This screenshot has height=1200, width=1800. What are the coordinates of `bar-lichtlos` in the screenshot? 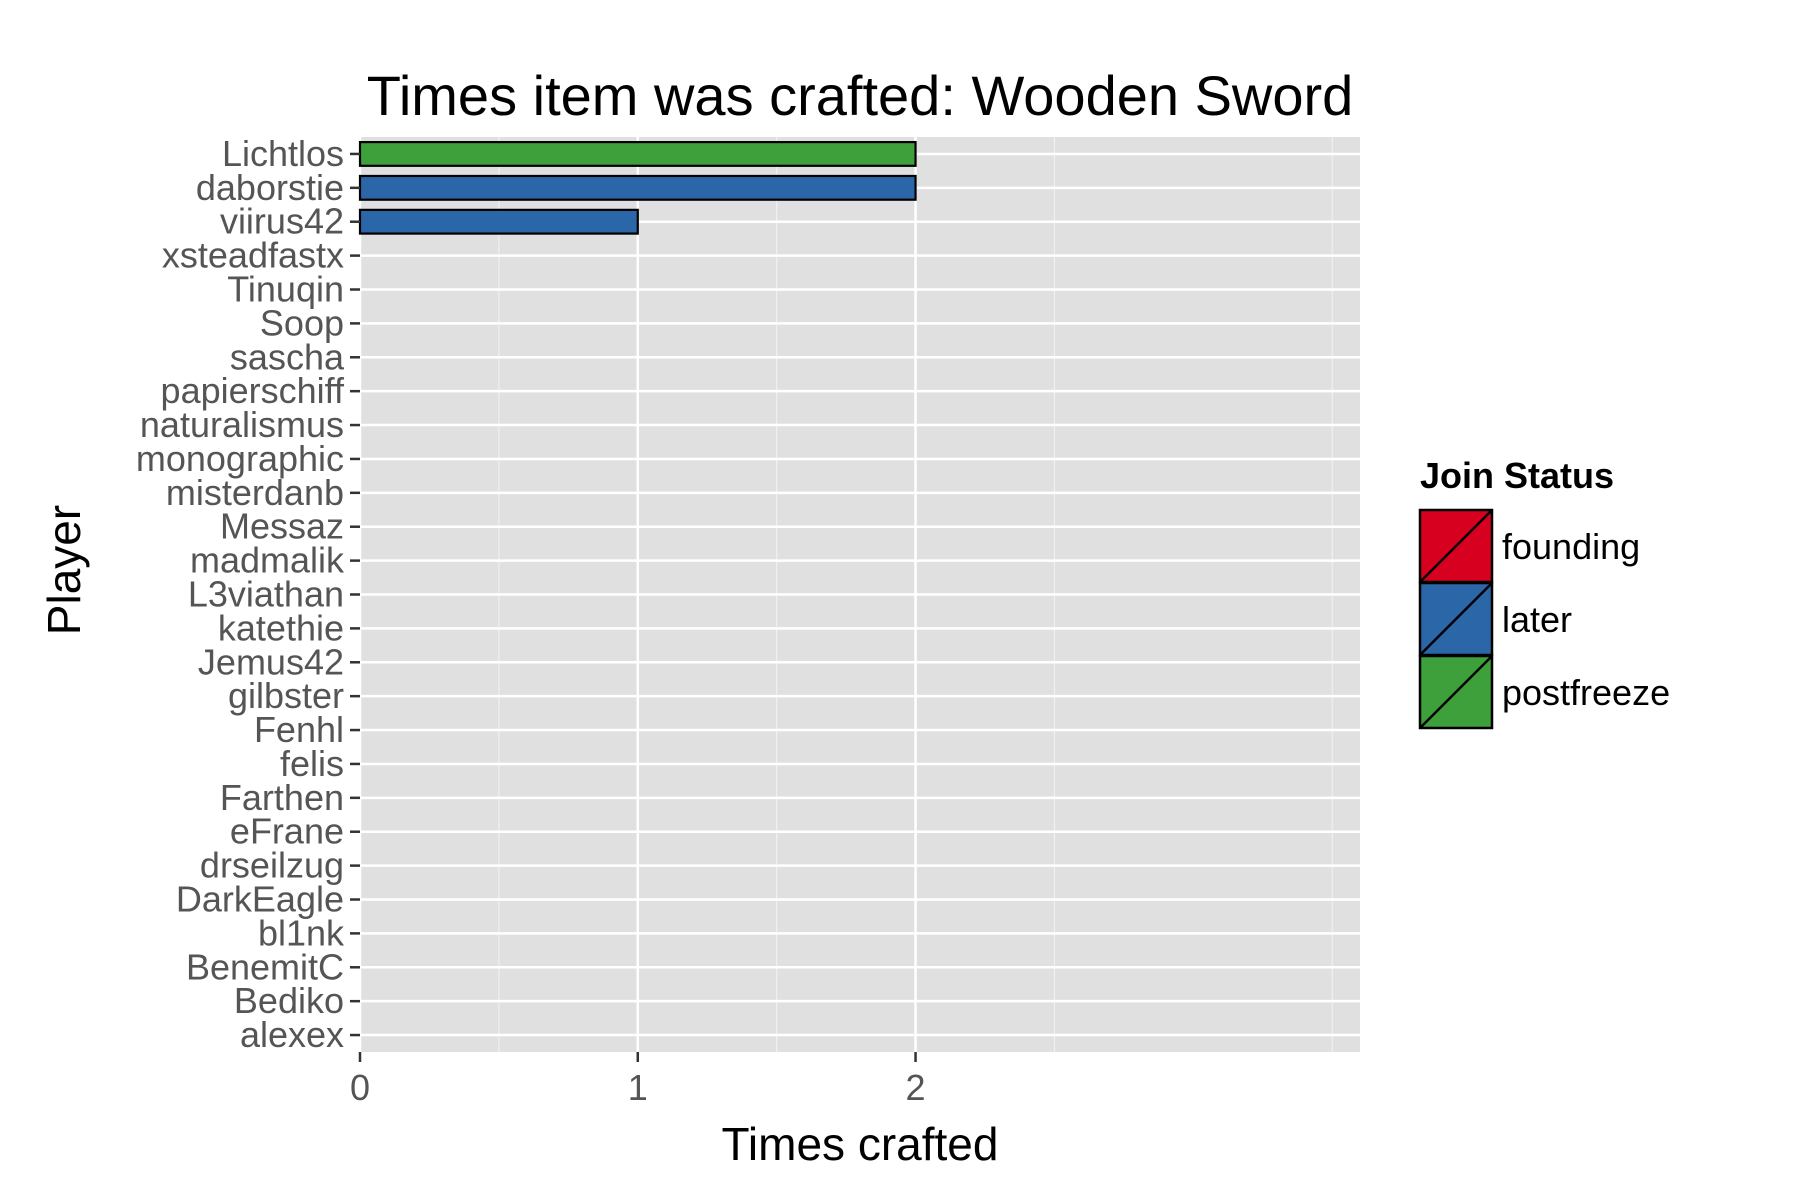 It's located at (637, 153).